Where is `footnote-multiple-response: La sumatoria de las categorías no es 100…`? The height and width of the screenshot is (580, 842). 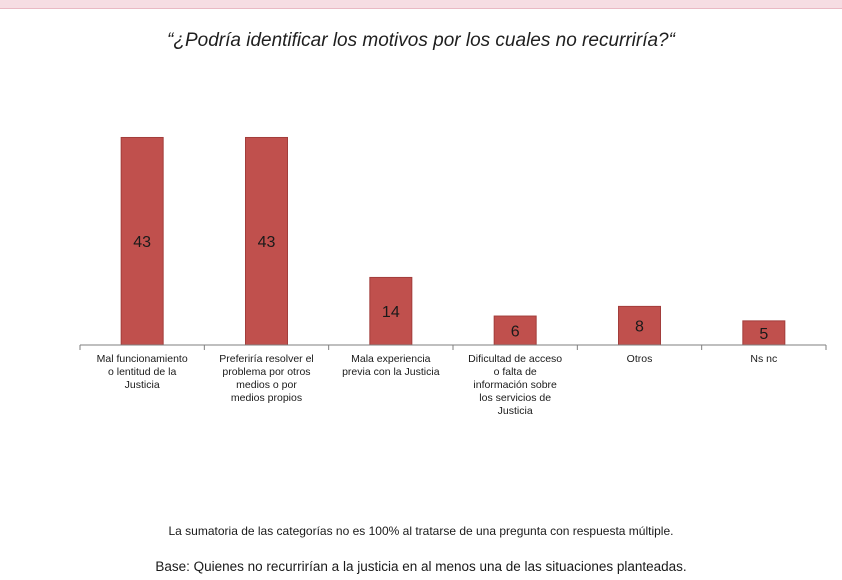 footnote-multiple-response: La sumatoria de las categorías no es 100… is located at coordinates (421, 531).